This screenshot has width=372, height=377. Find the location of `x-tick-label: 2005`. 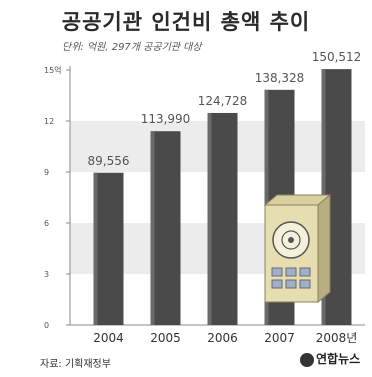

x-tick-label: 2005 is located at coordinates (165, 338).